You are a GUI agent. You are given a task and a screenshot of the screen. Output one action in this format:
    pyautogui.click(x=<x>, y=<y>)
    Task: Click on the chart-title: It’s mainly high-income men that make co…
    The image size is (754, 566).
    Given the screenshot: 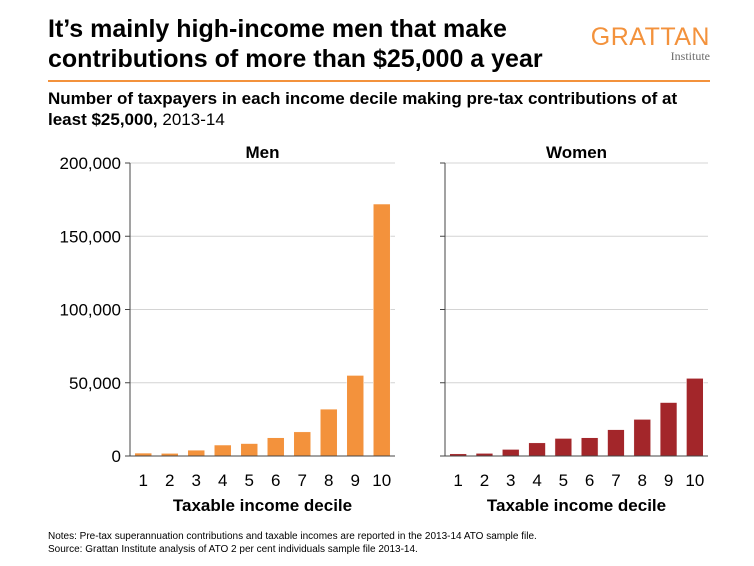 What is the action you would take?
    pyautogui.click(x=295, y=44)
    